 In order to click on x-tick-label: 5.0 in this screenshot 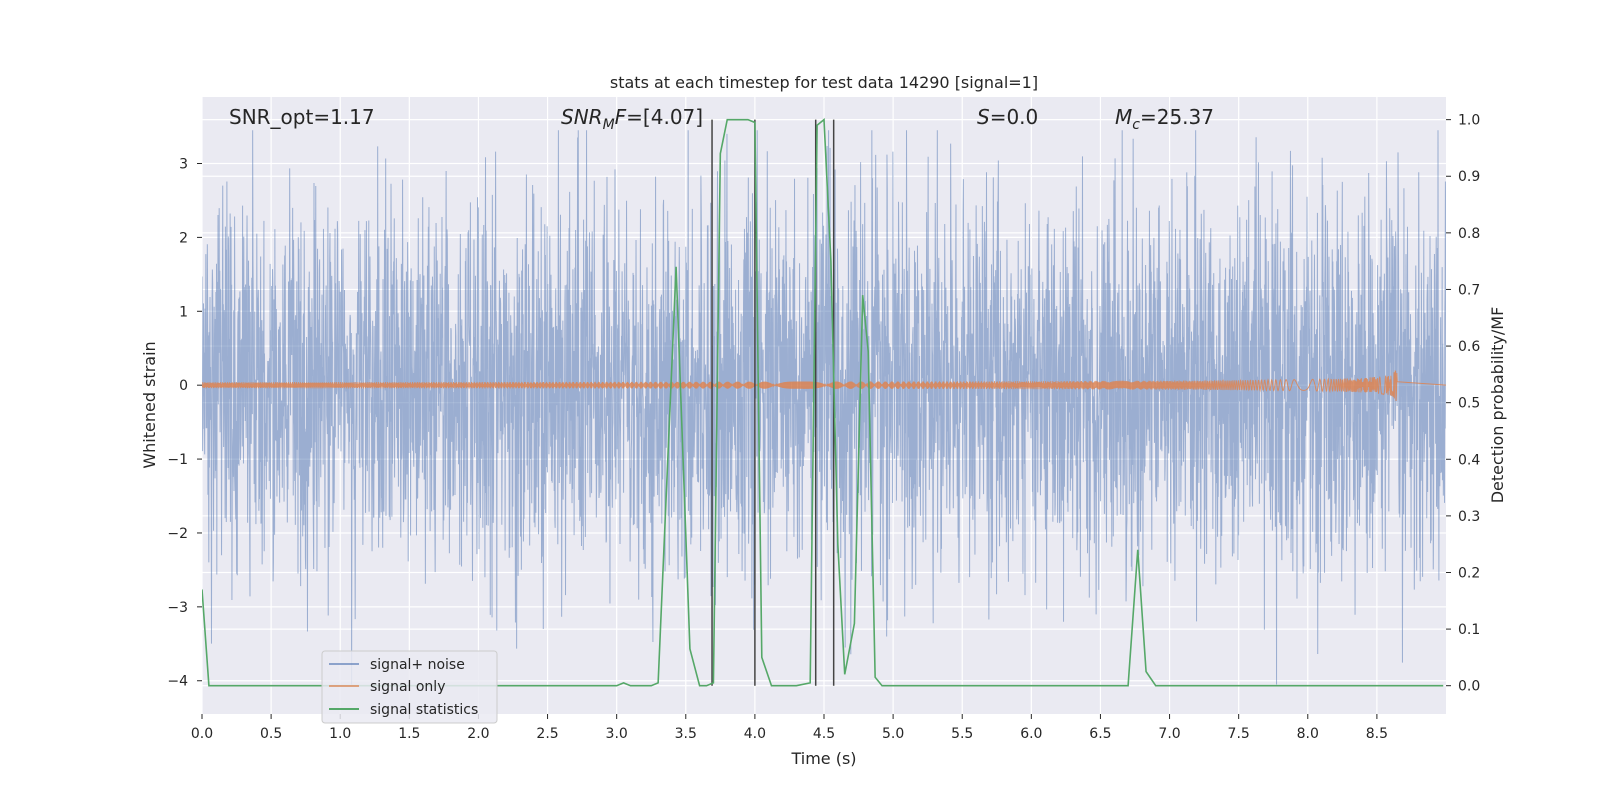, I will do `click(893, 734)`.